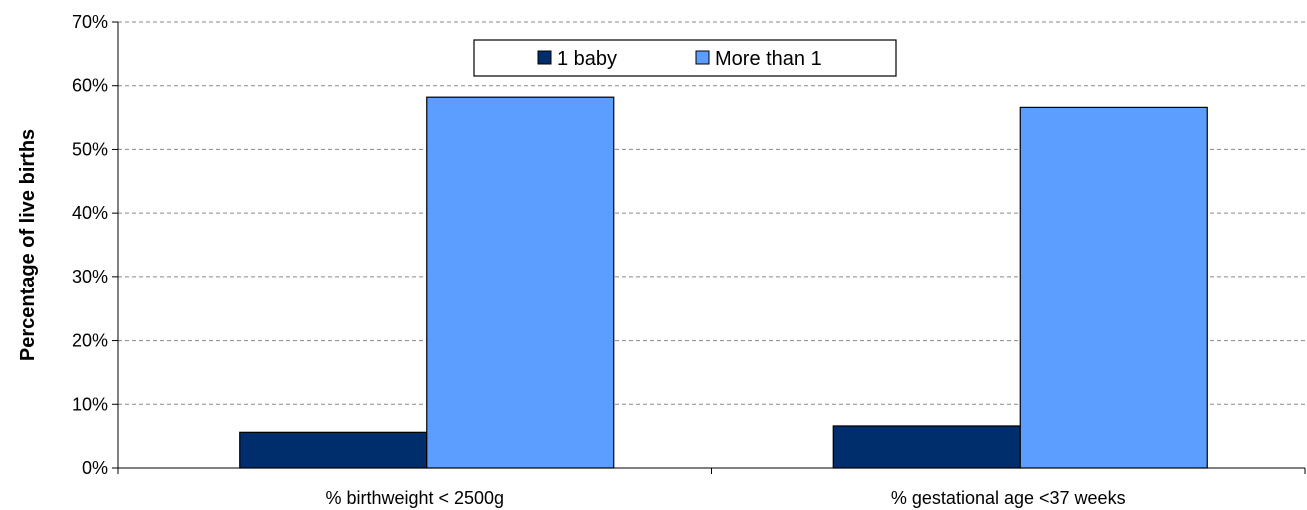 This screenshot has width=1307, height=510. I want to click on y-axis-title: Percentage of live births, so click(28, 245).